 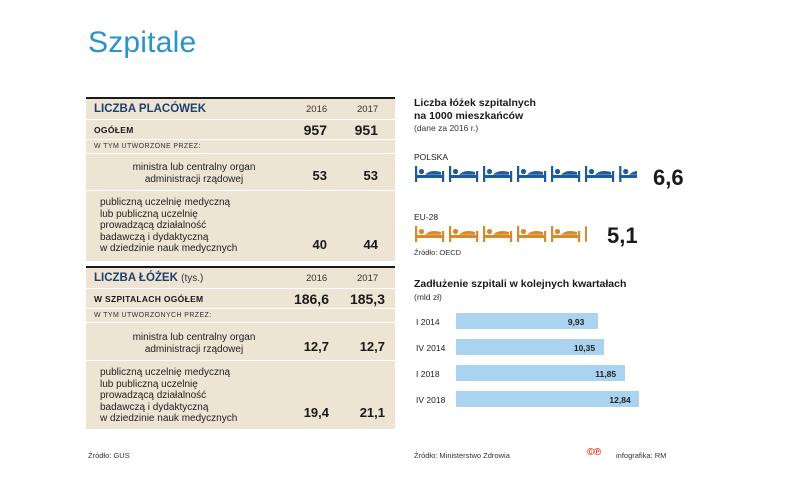 I want to click on value-2017: 951, so click(x=366, y=130).